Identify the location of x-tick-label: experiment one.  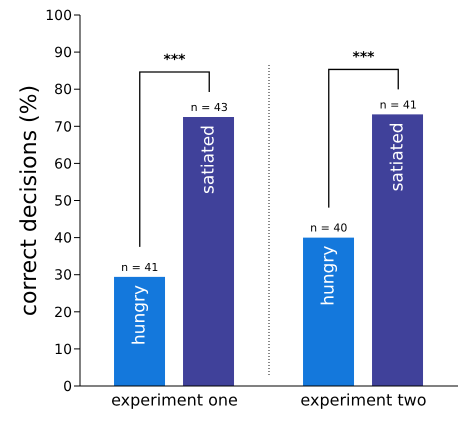
(174, 400).